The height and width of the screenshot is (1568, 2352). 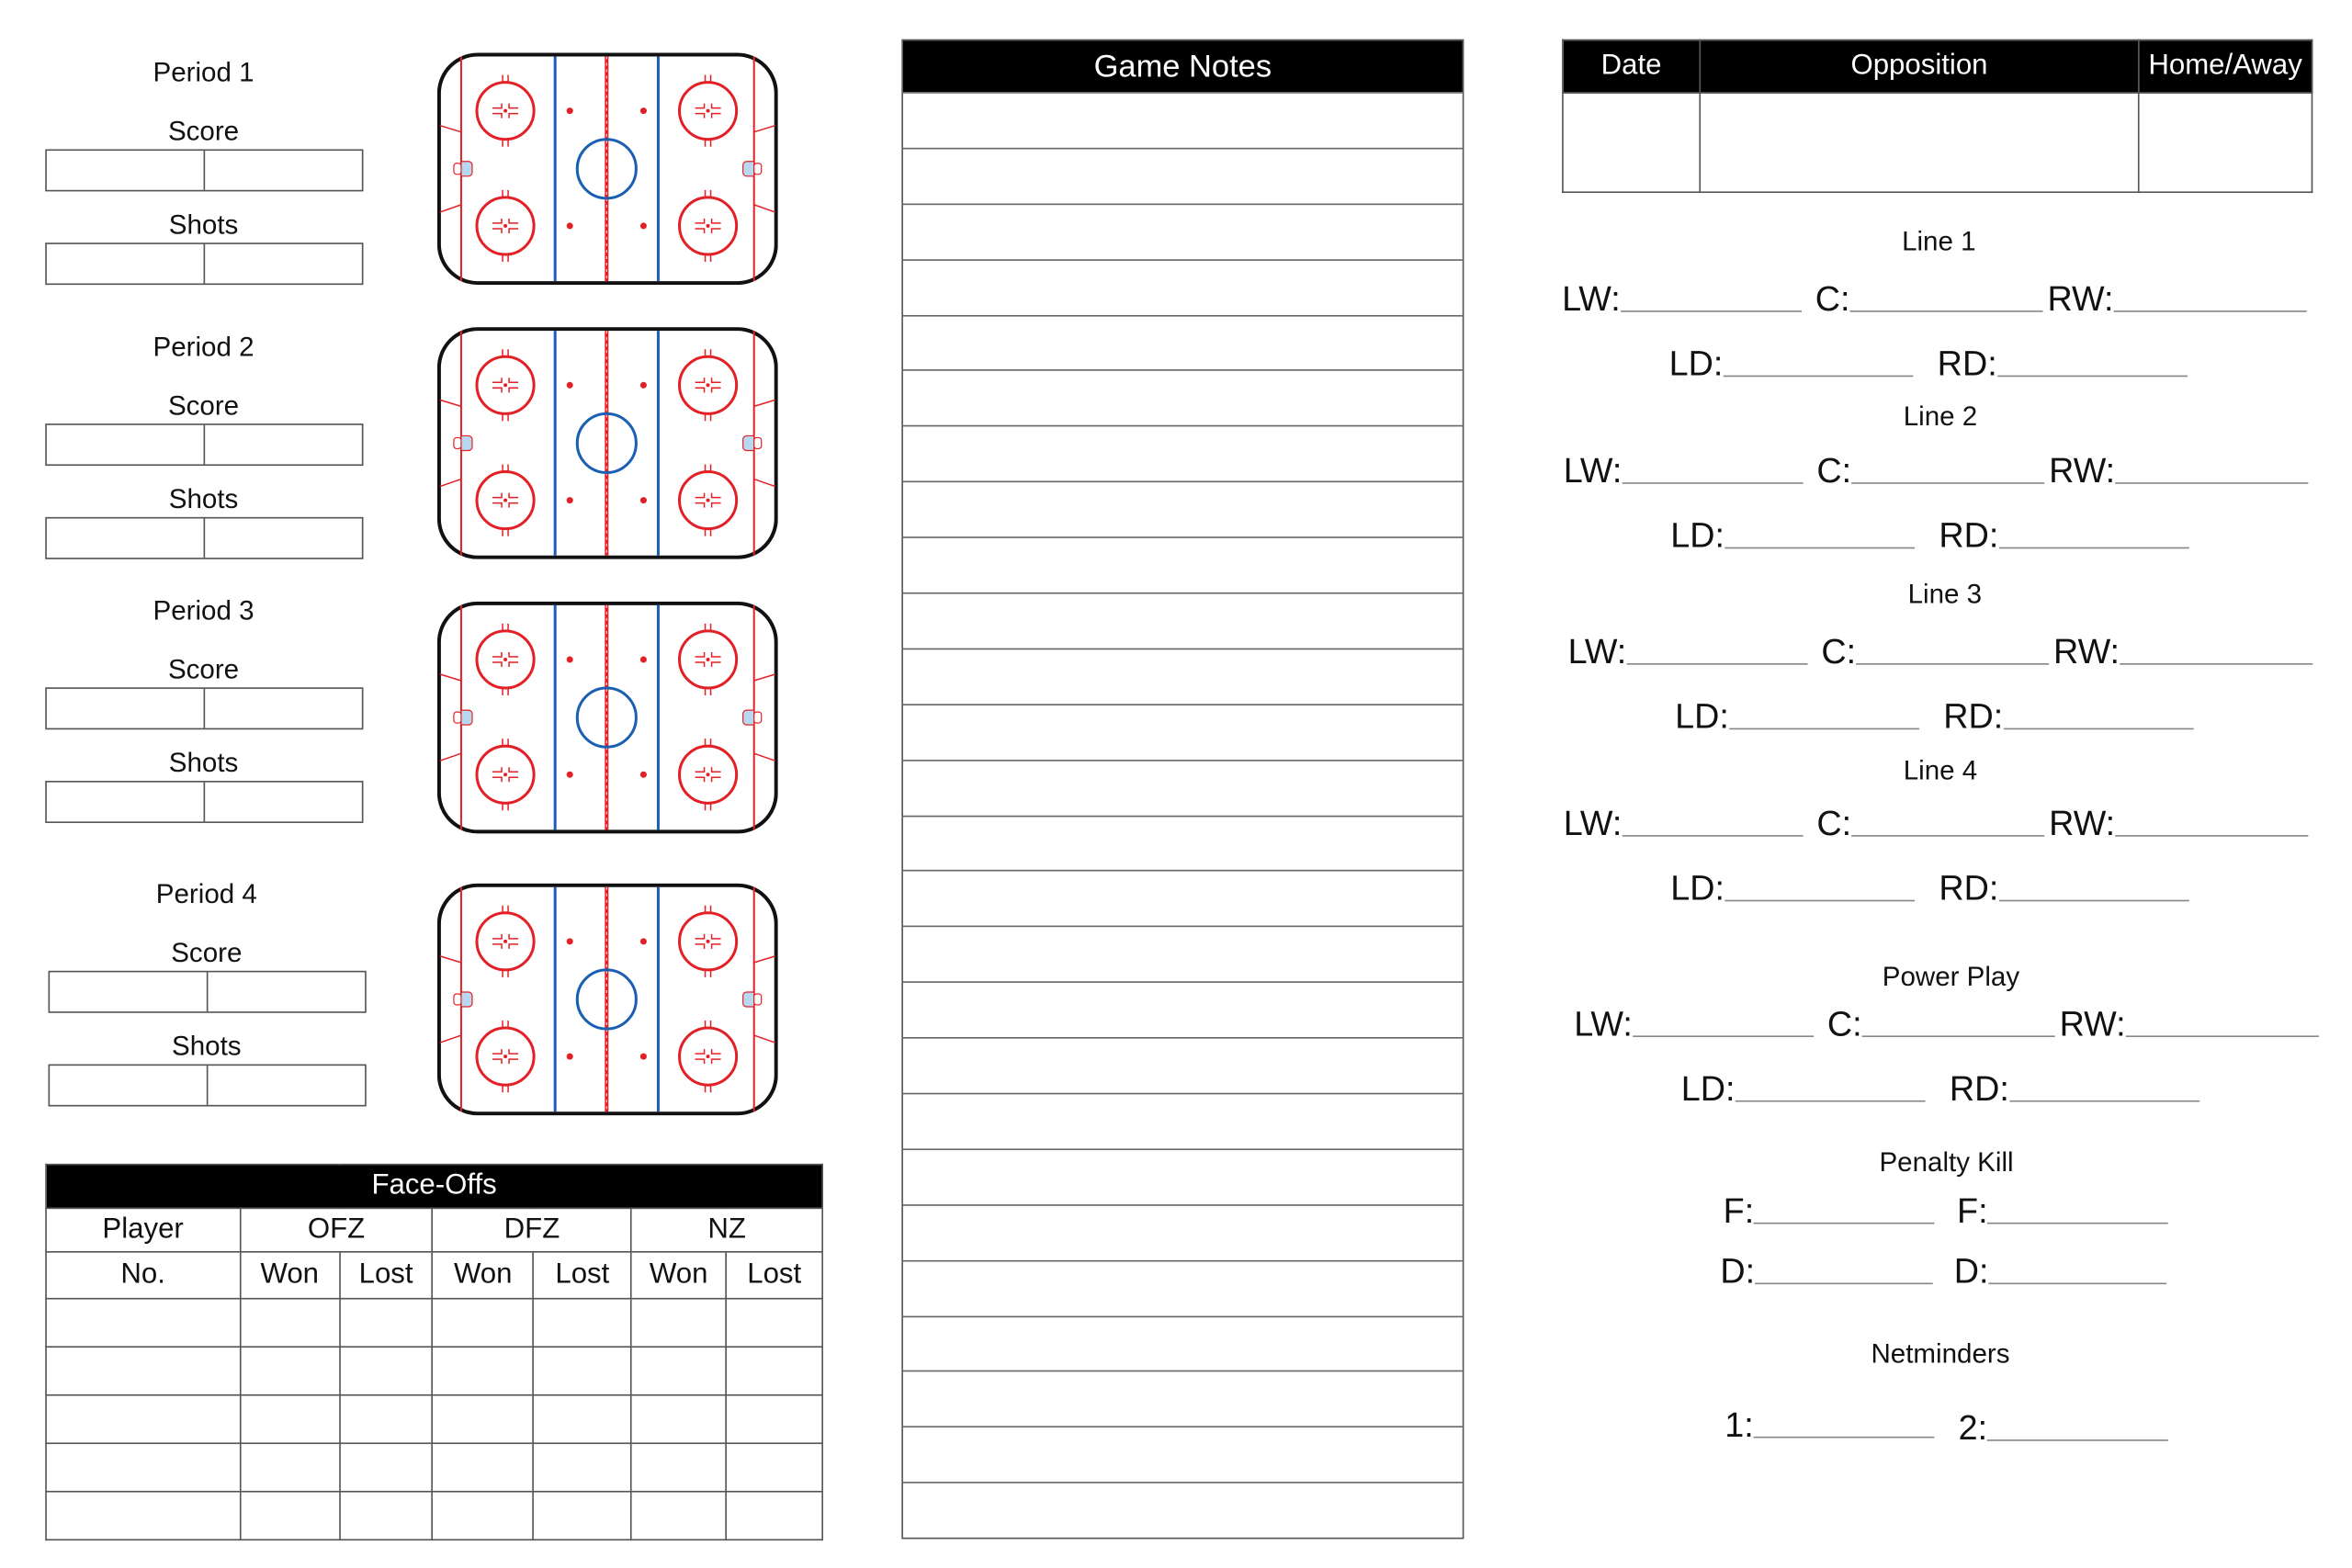 I want to click on home-away-cell, so click(x=2225, y=143).